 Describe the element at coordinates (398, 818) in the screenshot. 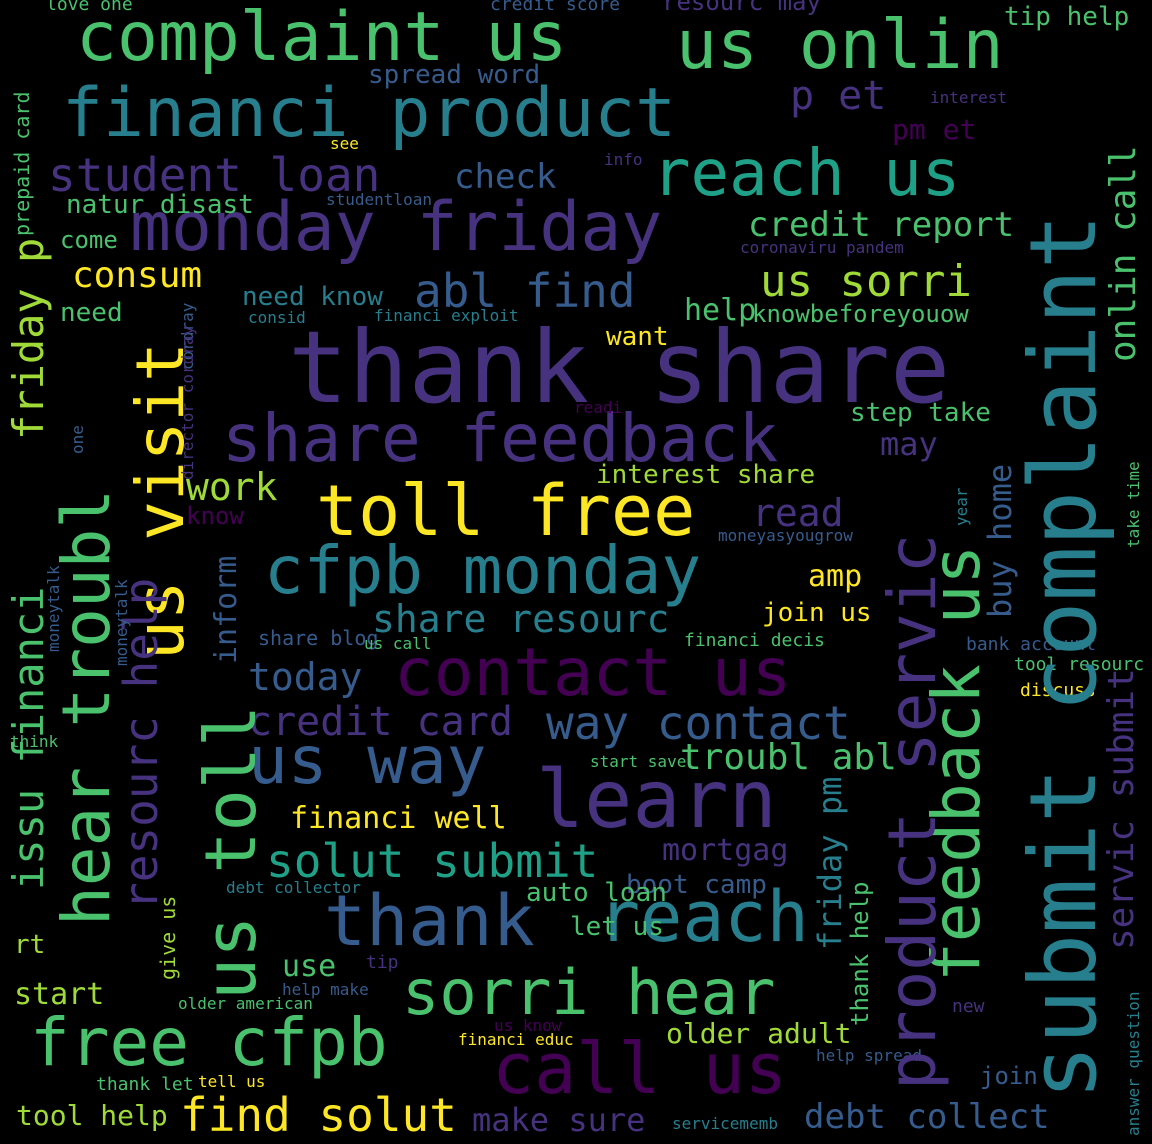

I see `word: financi well` at that location.